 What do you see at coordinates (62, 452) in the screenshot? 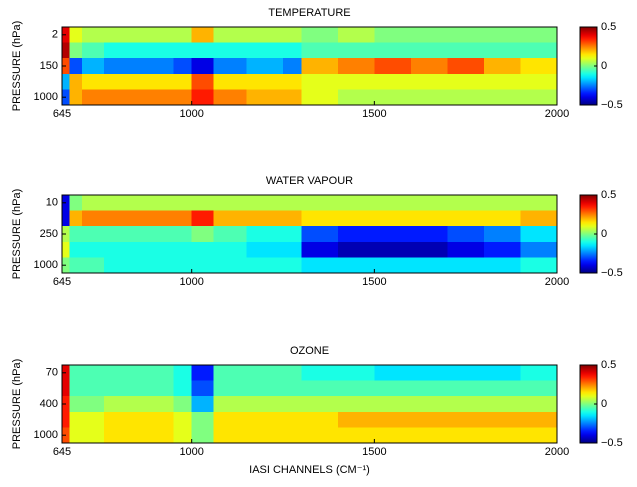
I see `x-tick-label: 645` at bounding box center [62, 452].